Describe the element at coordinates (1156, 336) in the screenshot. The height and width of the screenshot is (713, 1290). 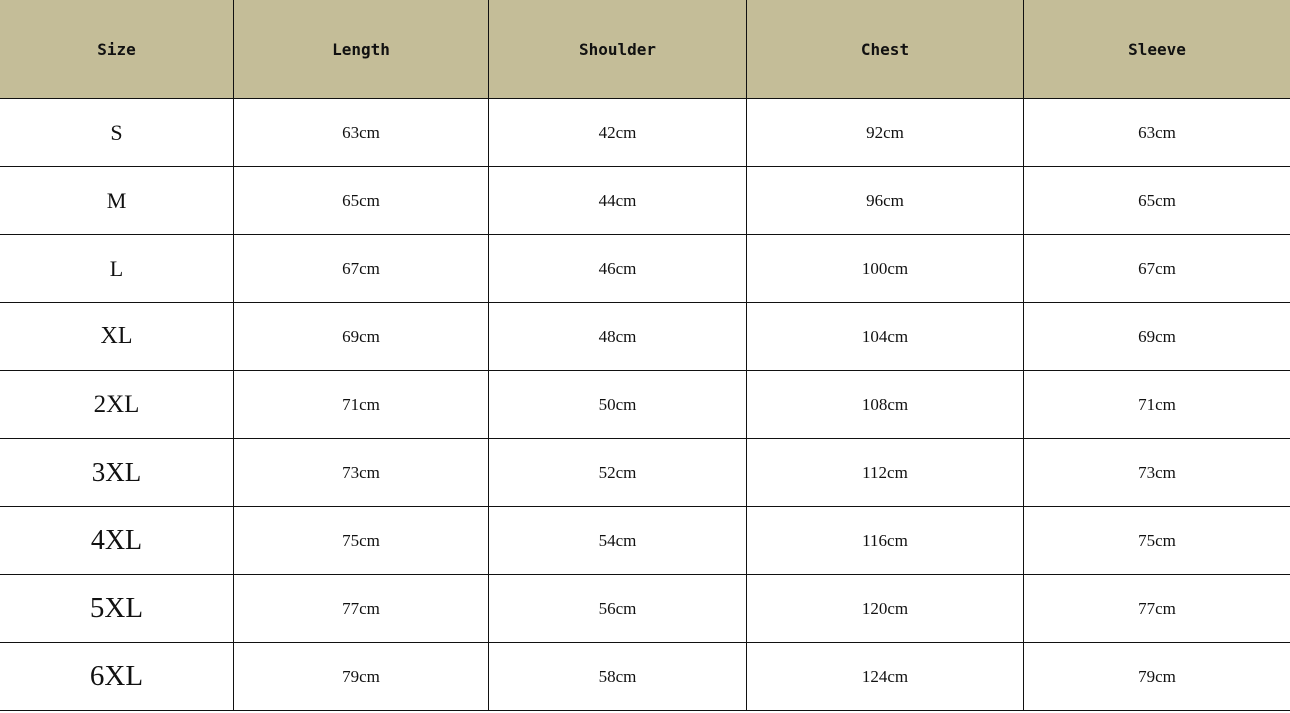
I see `cell-sleeve: 69cm` at that location.